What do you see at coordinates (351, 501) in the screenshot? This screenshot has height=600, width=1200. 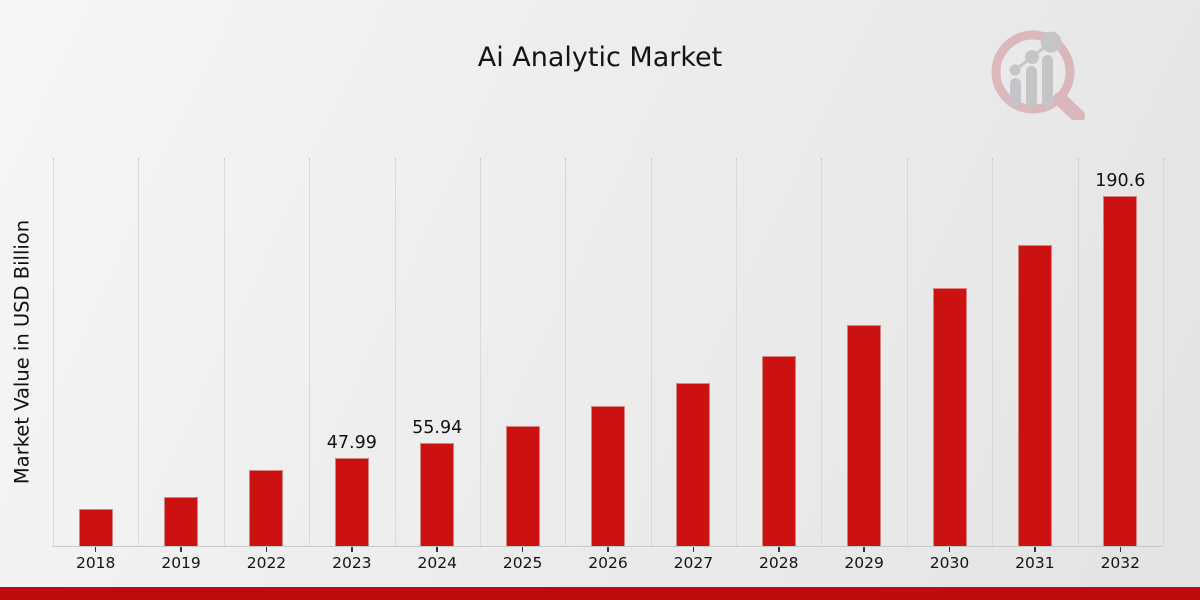 I see `bar-2023` at bounding box center [351, 501].